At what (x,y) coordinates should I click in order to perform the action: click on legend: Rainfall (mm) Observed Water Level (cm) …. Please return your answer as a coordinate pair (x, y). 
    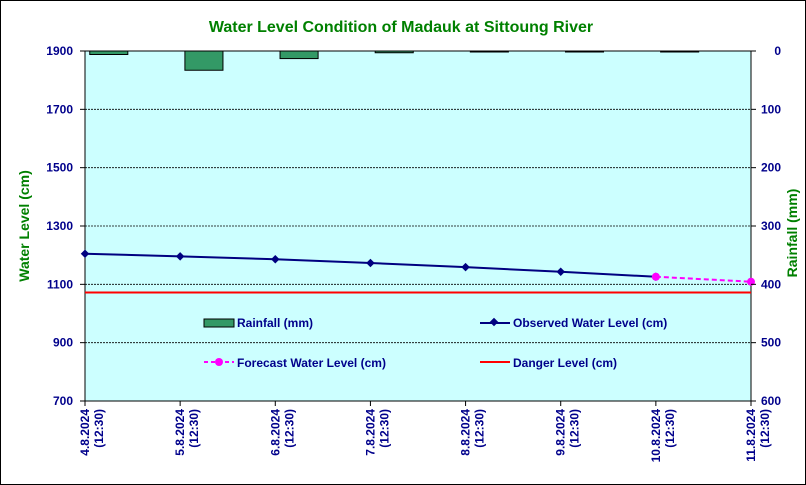
    Looking at the image, I should click on (435, 343).